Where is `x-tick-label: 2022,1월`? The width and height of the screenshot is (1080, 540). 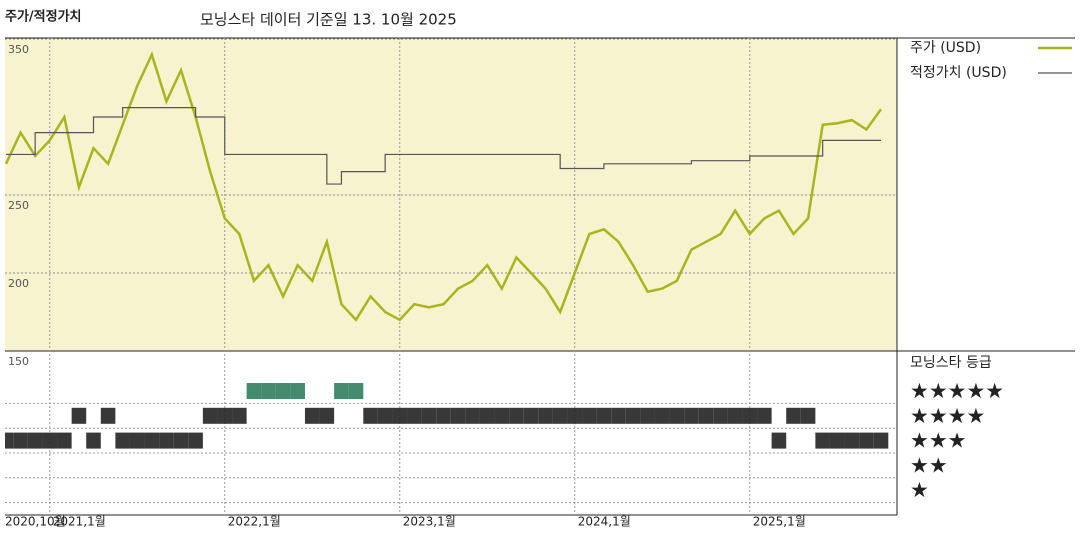
x-tick-label: 2022,1월 is located at coordinates (254, 522).